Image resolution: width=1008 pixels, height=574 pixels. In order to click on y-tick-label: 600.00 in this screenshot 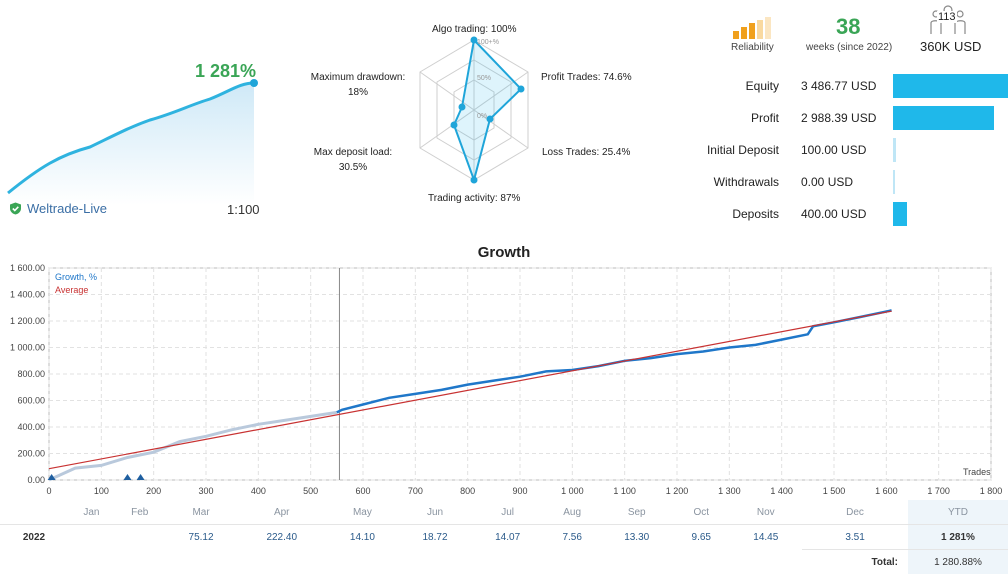, I will do `click(31, 401)`.